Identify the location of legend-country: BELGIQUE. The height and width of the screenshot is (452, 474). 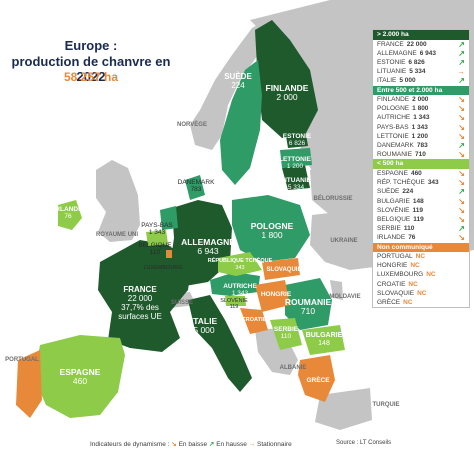
(394, 219).